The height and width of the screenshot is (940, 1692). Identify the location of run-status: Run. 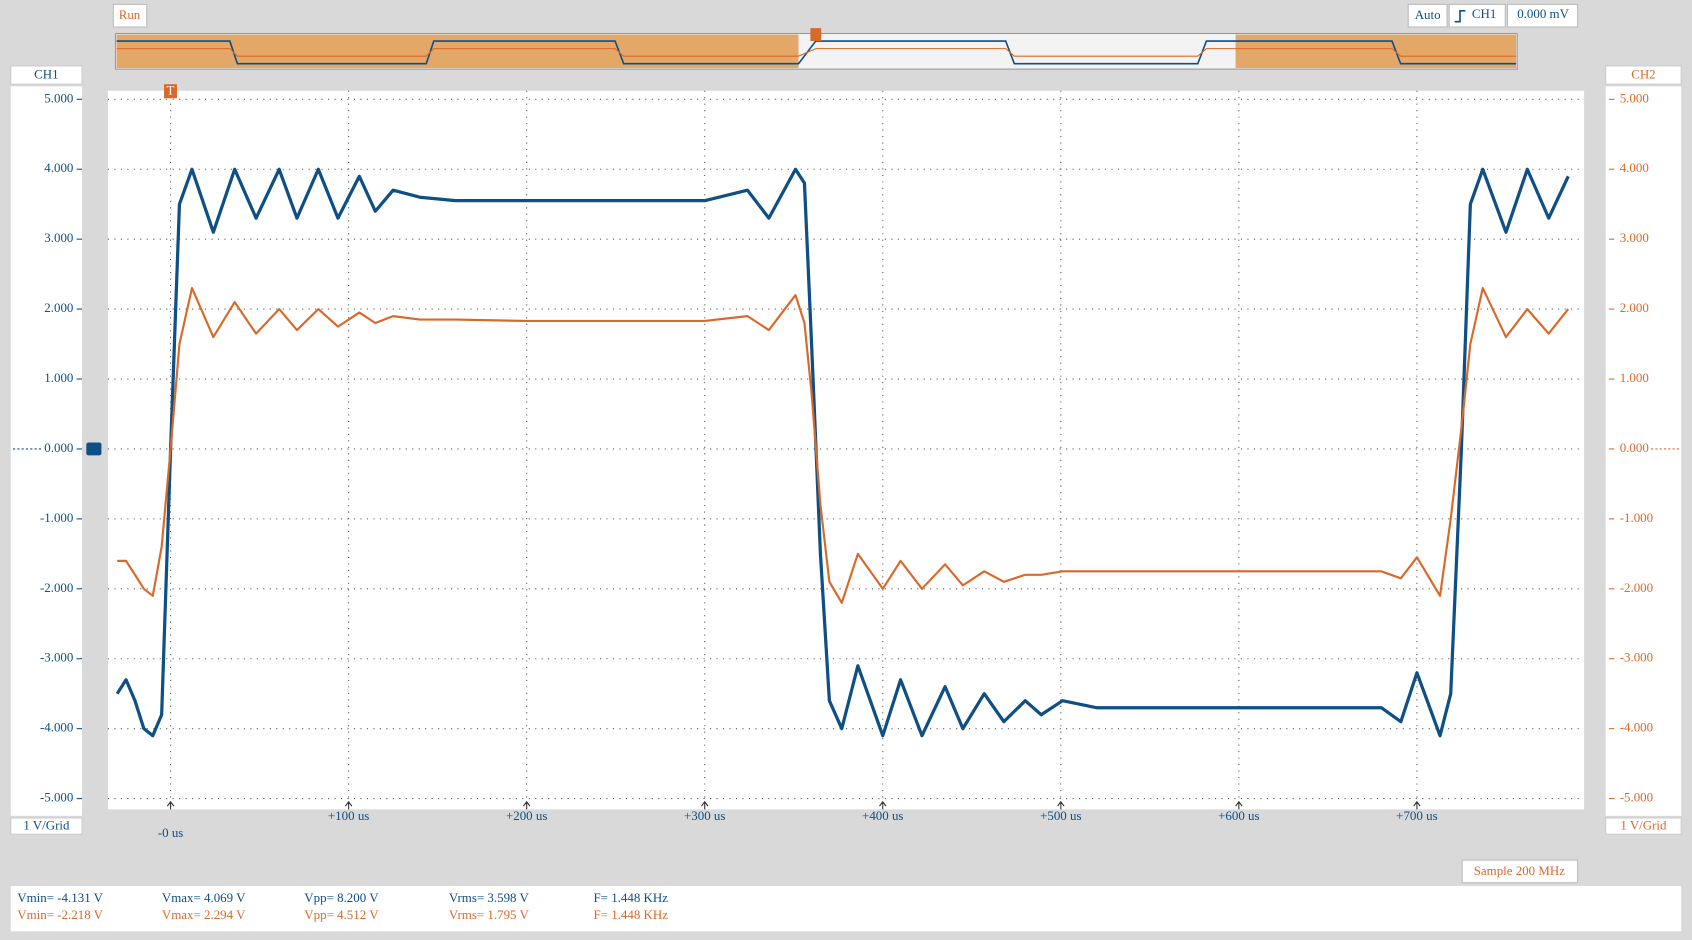
(130, 14).